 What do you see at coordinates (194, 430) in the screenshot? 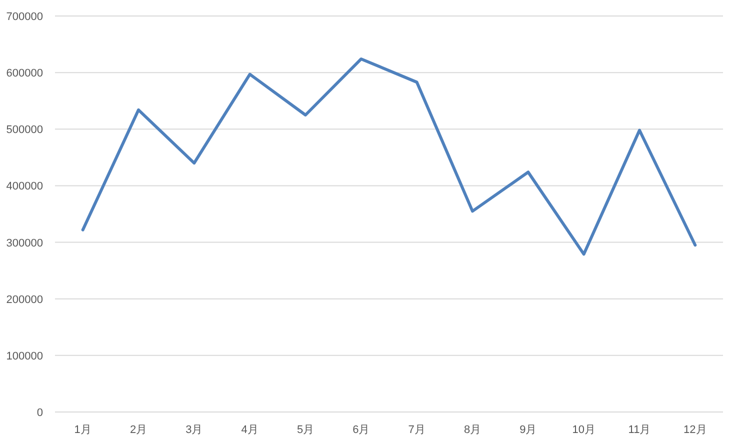
I see `x-tick-label: 3月` at bounding box center [194, 430].